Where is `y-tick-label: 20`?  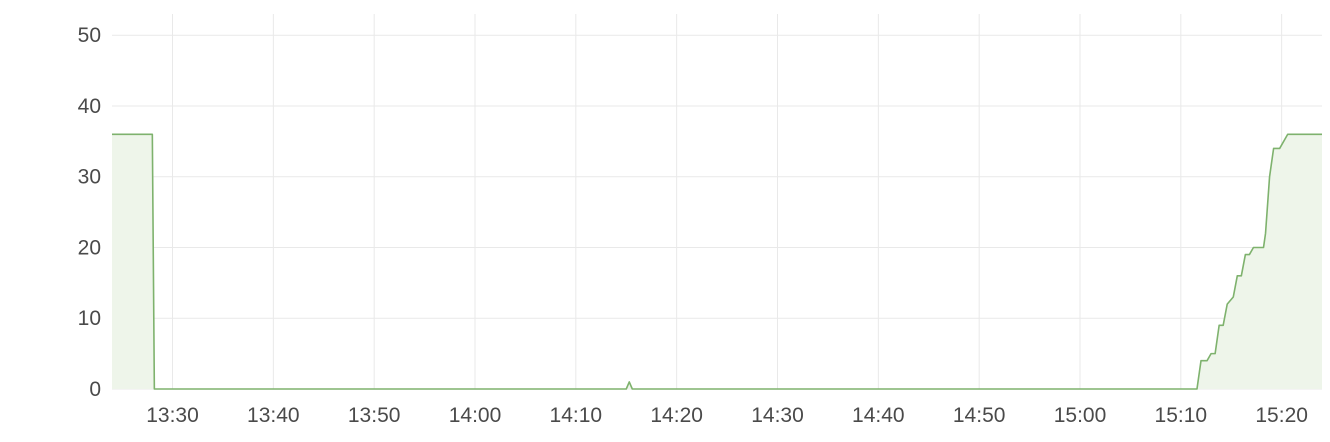 y-tick-label: 20 is located at coordinates (89, 247).